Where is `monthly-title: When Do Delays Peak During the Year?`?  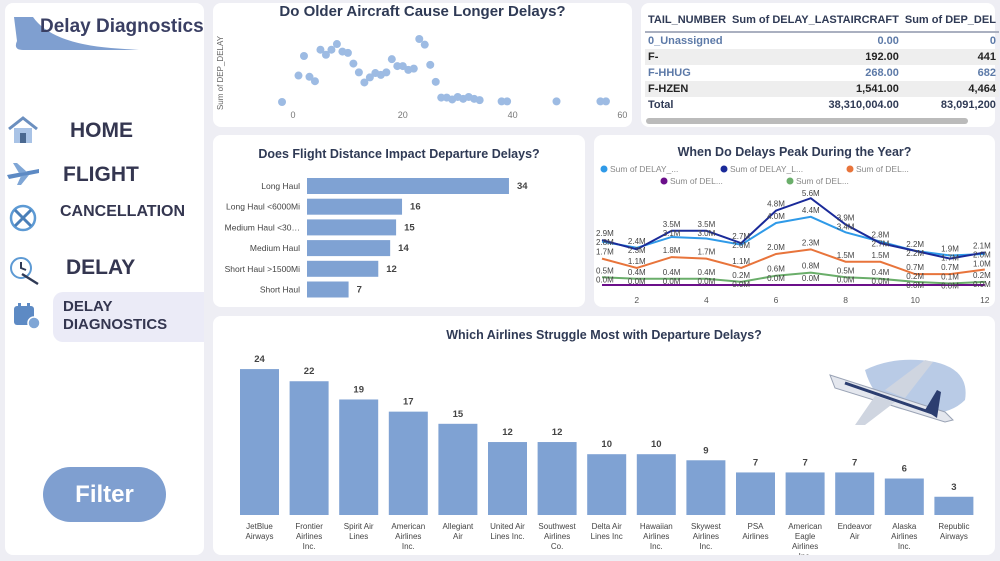 monthly-title: When Do Delays Peak During the Year? is located at coordinates (794, 152).